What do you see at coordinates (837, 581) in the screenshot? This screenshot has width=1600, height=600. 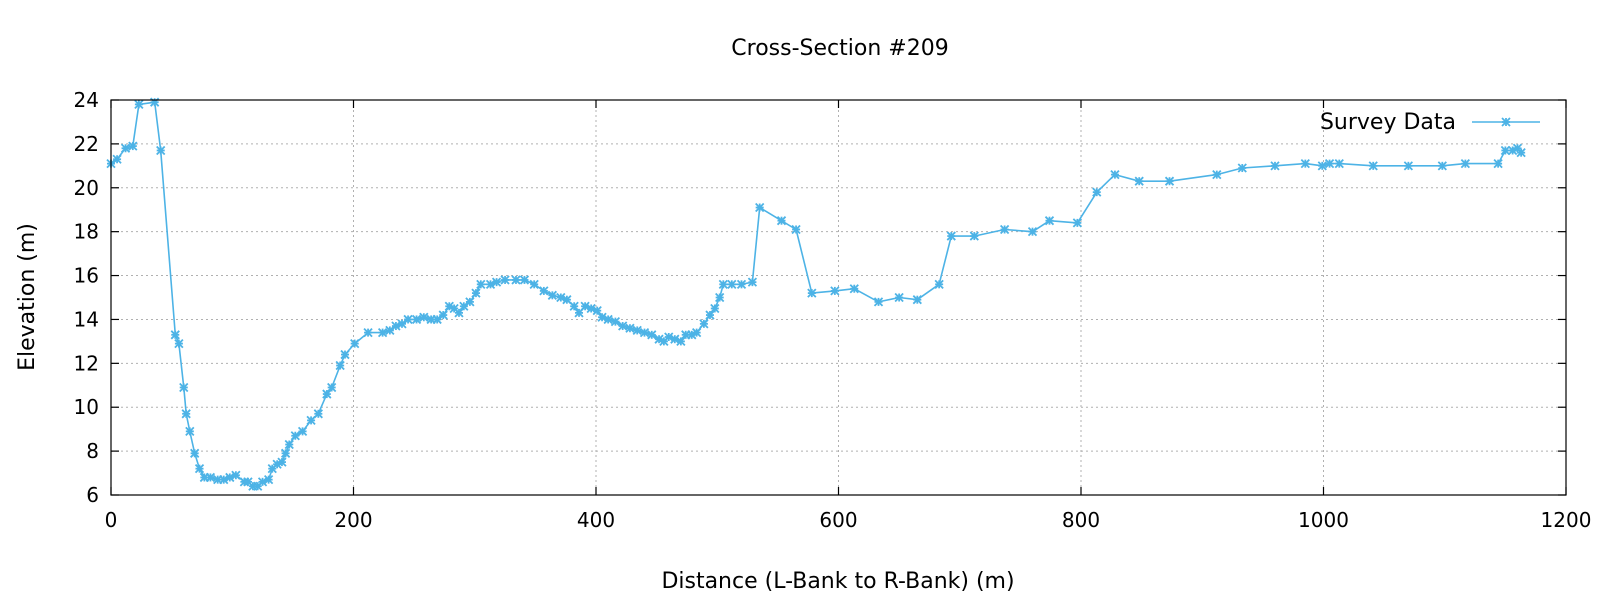 I see `x-axis-label: Distance (L-Bank to R-Bank) (m)` at bounding box center [837, 581].